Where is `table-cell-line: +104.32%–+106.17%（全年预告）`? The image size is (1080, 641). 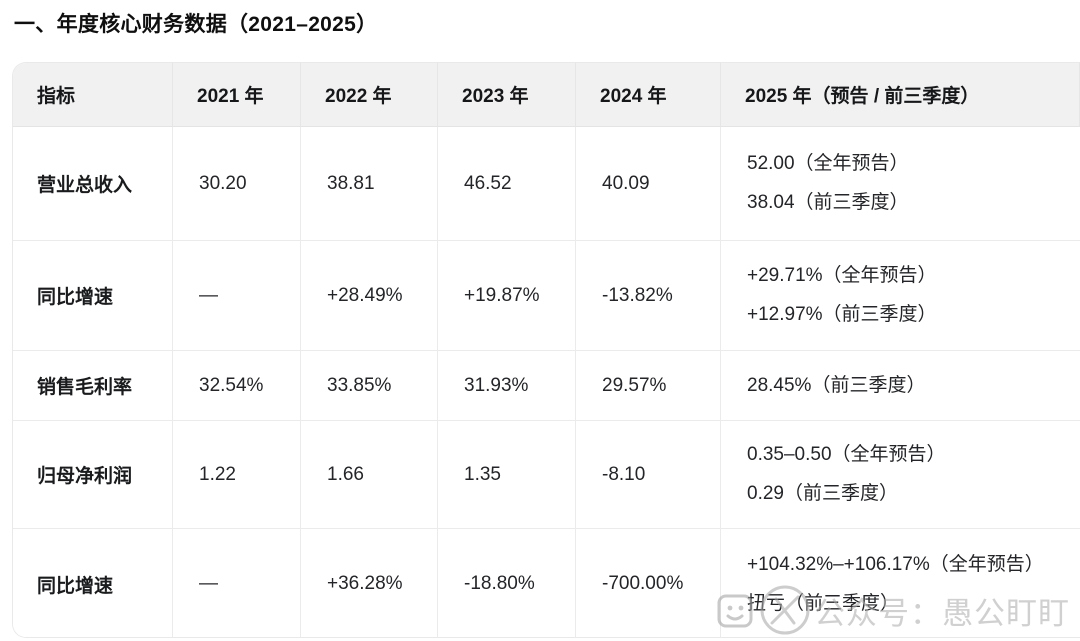 table-cell-line: +104.32%–+106.17%（全年预告） is located at coordinates (895, 564).